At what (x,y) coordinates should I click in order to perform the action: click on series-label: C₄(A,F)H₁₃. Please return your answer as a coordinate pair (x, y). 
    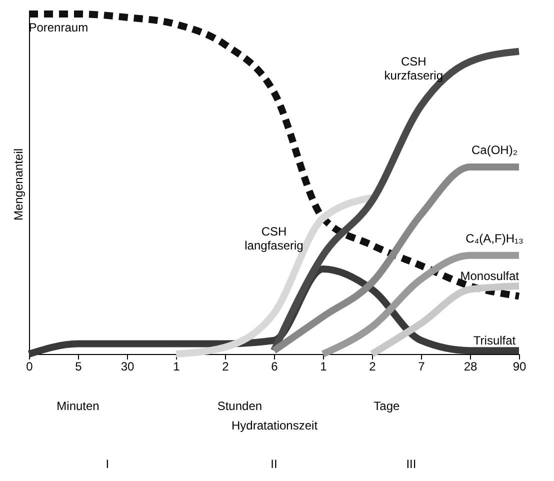
    Looking at the image, I should click on (495, 238).